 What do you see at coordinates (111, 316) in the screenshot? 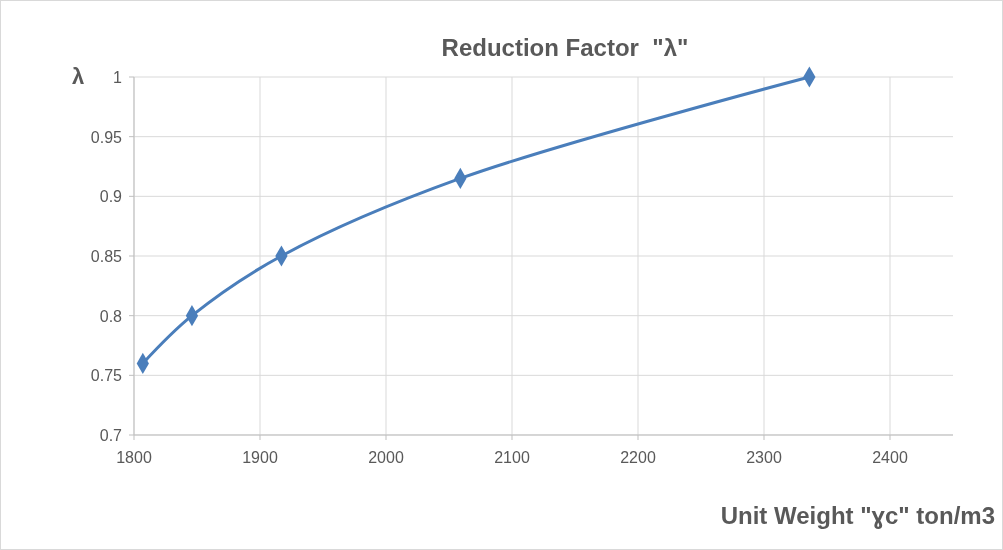
I see `y-tick-label: 0.8` at bounding box center [111, 316].